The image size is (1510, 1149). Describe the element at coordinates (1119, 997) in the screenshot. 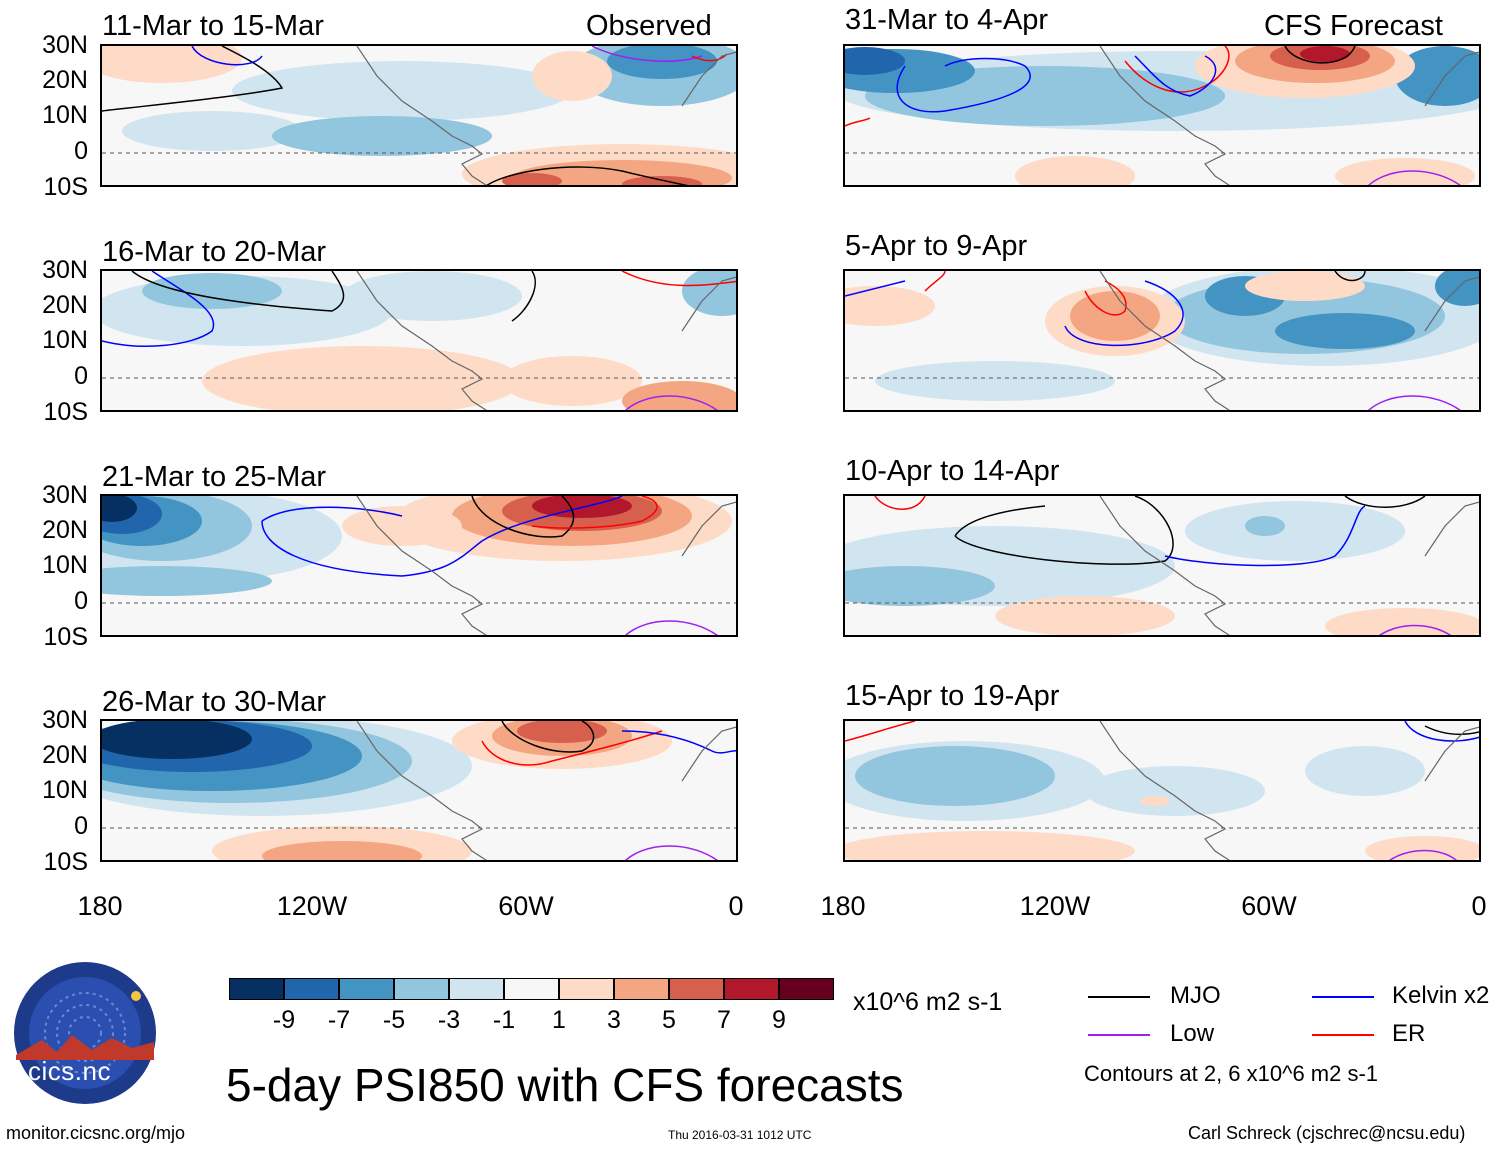

I see `legend-line-mjo` at that location.